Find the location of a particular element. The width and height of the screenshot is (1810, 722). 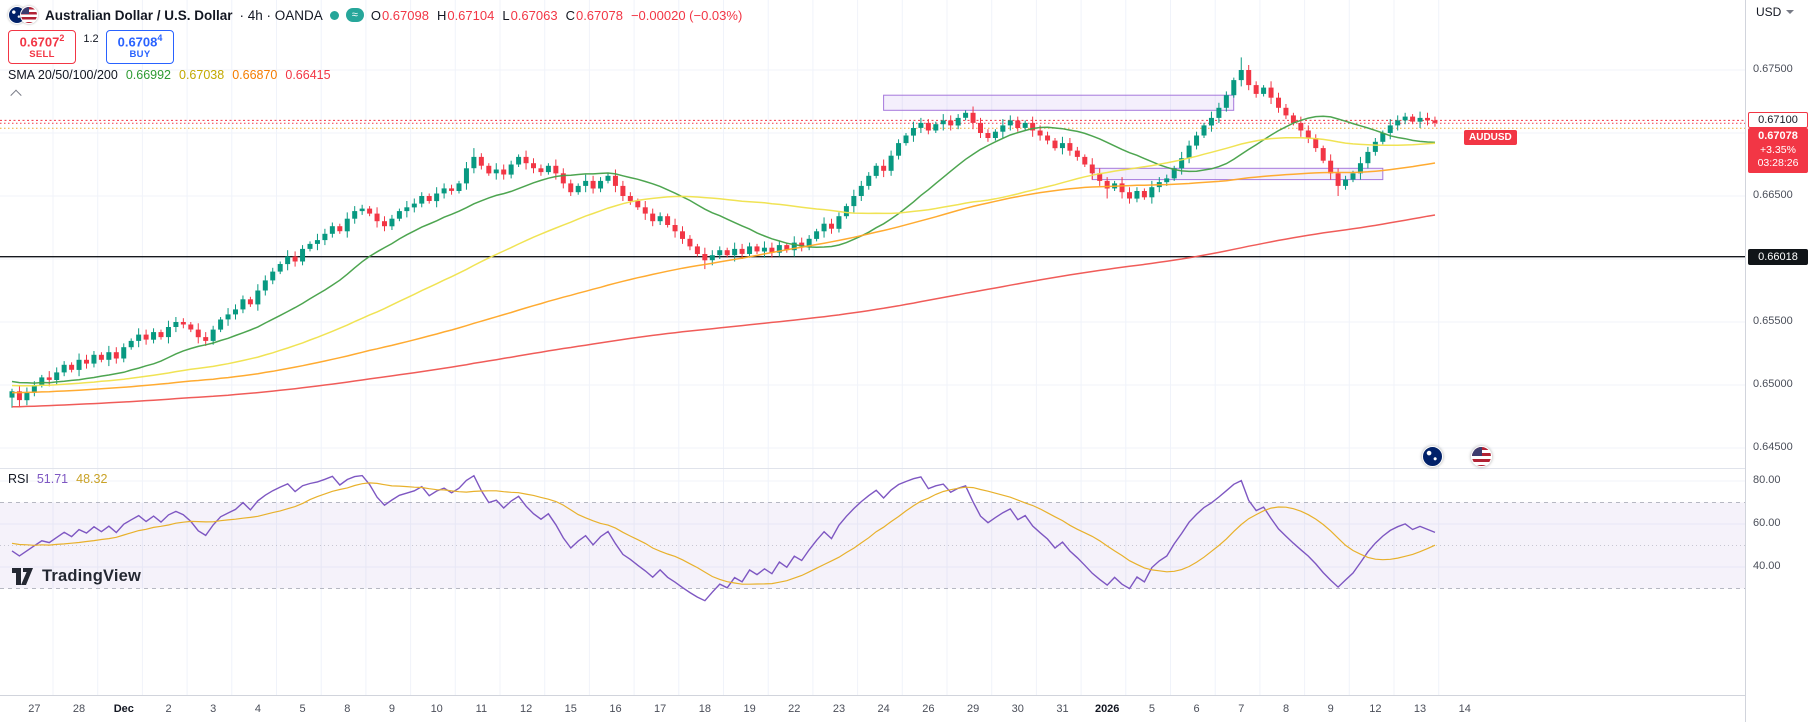

price-axis-label: 0.66500 is located at coordinates (1773, 195).